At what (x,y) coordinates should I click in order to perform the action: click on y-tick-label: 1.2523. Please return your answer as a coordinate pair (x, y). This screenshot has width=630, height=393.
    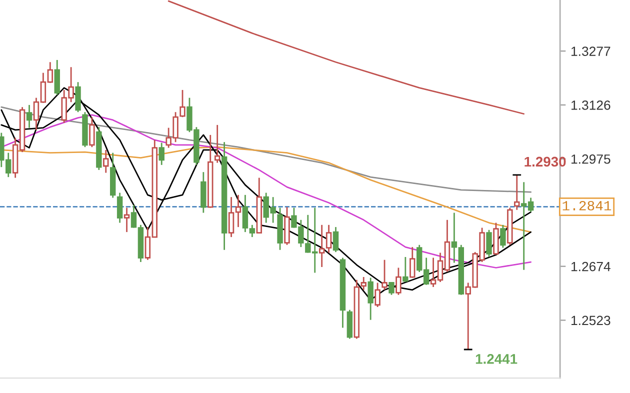
    Looking at the image, I should click on (590, 321).